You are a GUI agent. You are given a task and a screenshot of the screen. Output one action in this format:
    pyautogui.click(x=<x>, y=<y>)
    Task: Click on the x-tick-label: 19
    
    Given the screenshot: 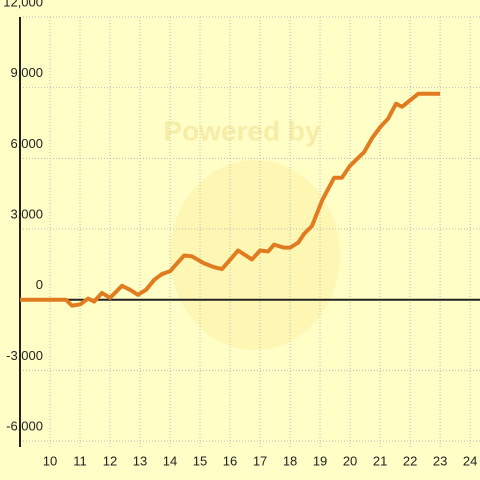 What is the action you would take?
    pyautogui.click(x=320, y=460)
    